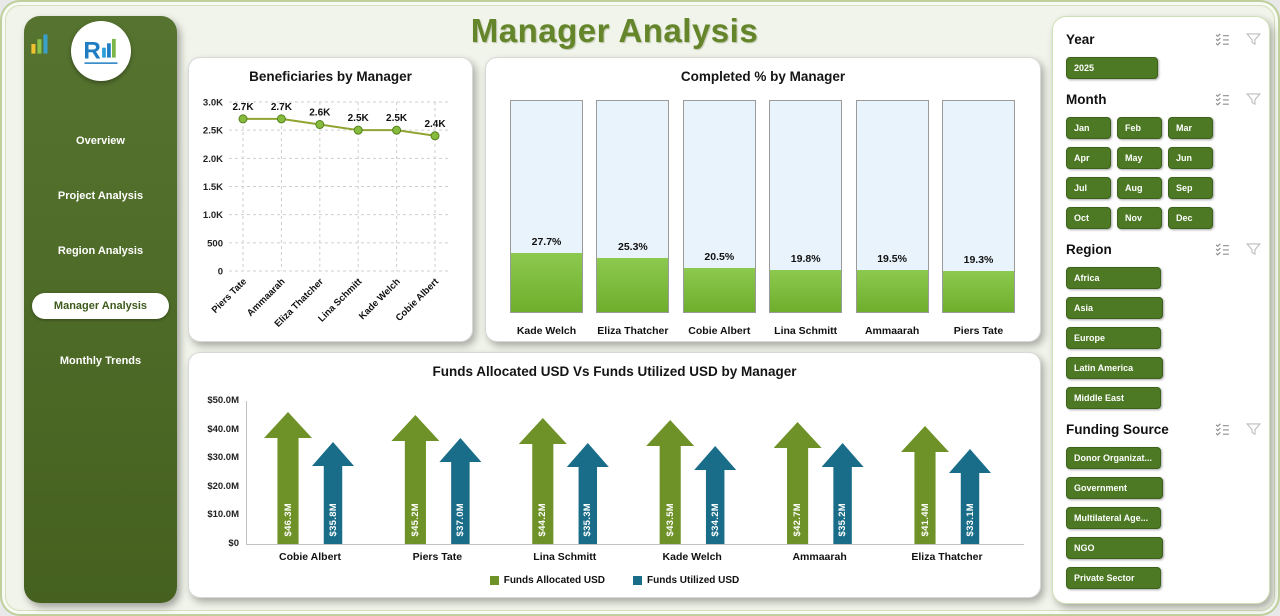 This screenshot has width=1280, height=616. I want to click on allocated-arrow-bar: $46.3M, so click(288, 478).